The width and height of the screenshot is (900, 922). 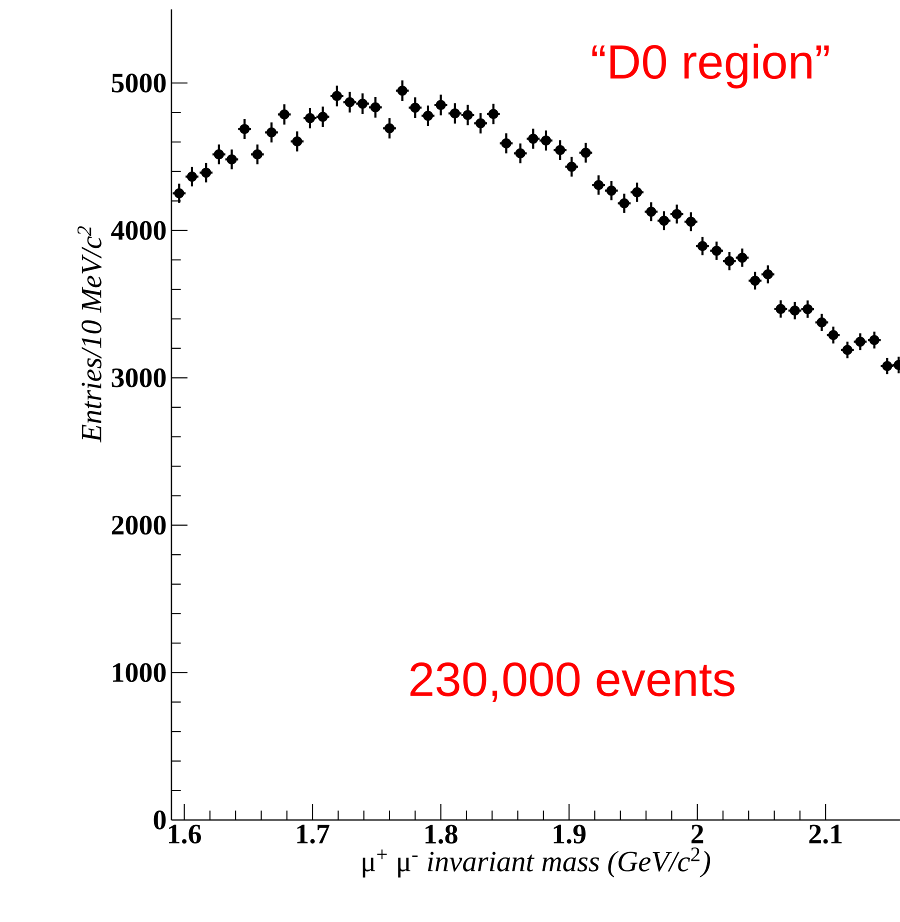 What do you see at coordinates (139, 83) in the screenshot?
I see `y-tick-label: 5000` at bounding box center [139, 83].